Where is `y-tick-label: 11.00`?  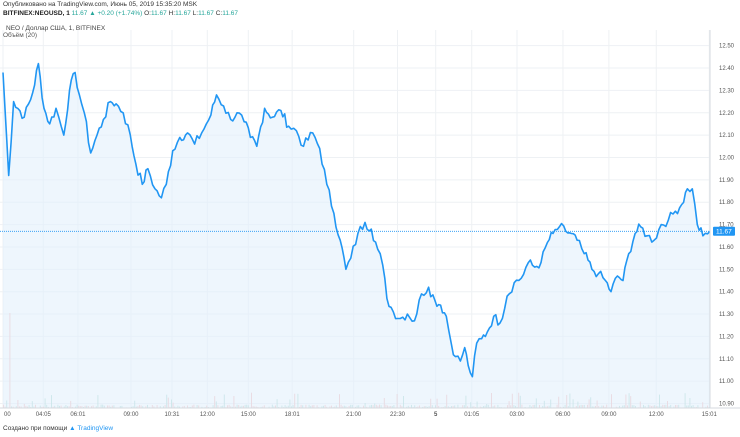 y-tick-label: 11.00 is located at coordinates (726, 382).